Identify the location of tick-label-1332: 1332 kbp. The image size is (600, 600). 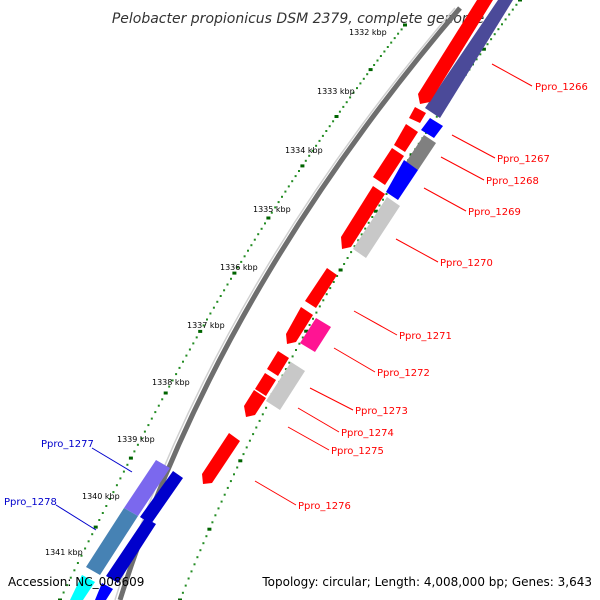
(368, 32).